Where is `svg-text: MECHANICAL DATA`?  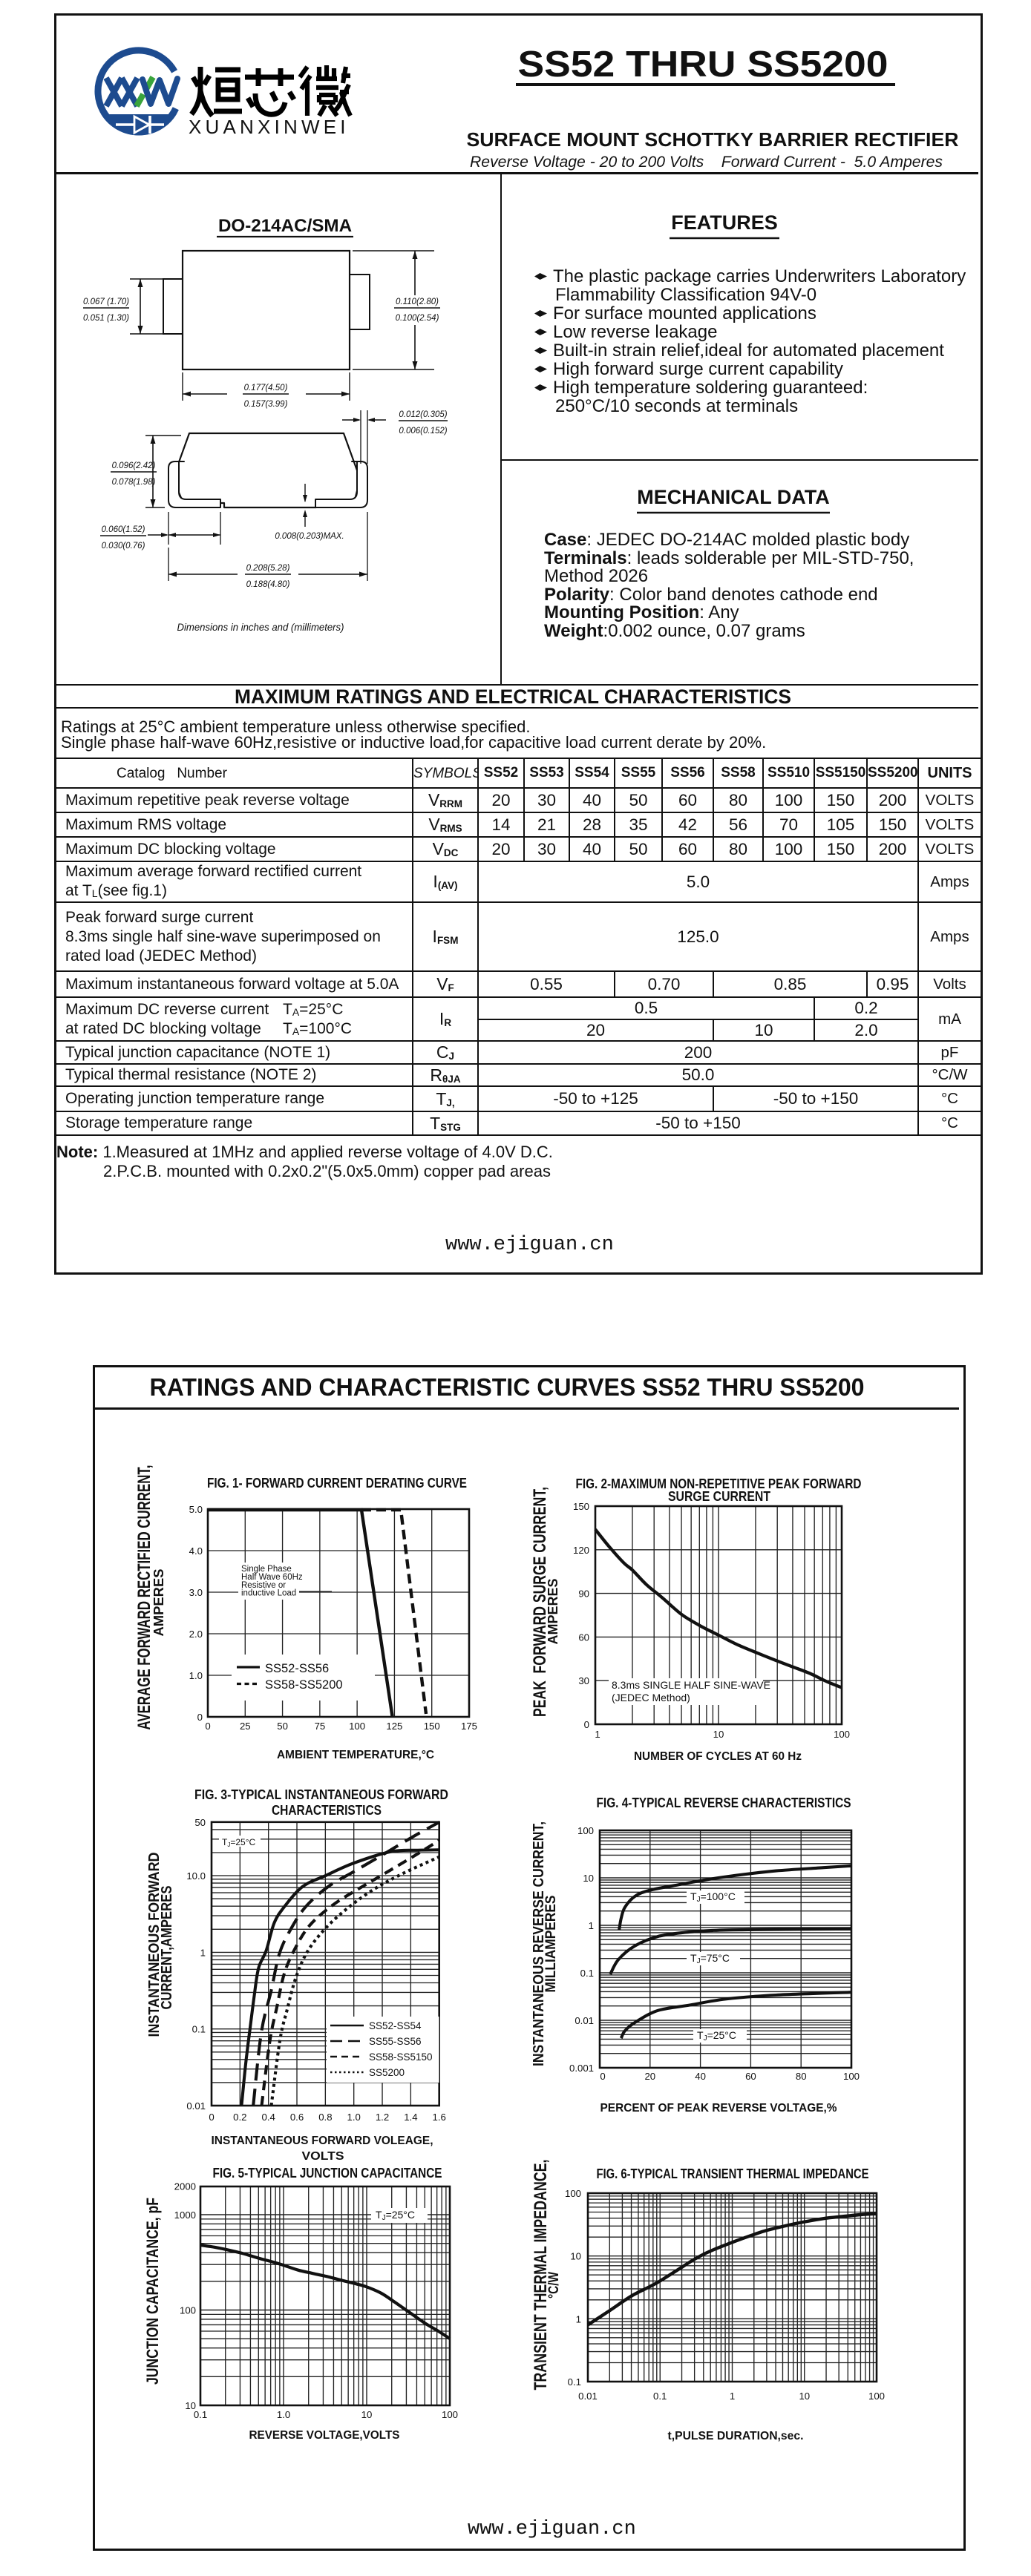 svg-text: MECHANICAL DATA is located at coordinates (733, 497).